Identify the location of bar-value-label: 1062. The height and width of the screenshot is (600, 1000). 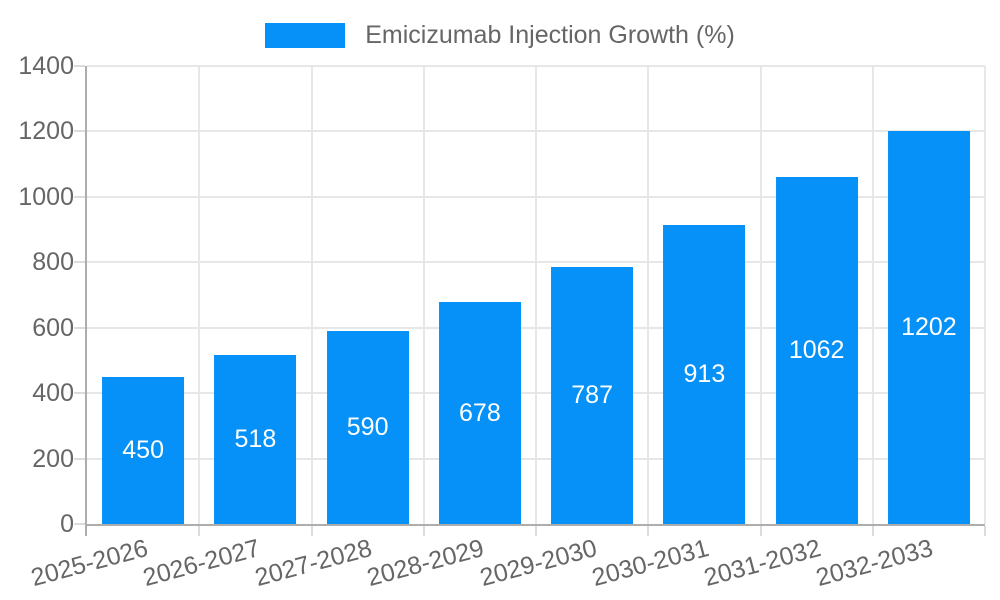
(816, 349).